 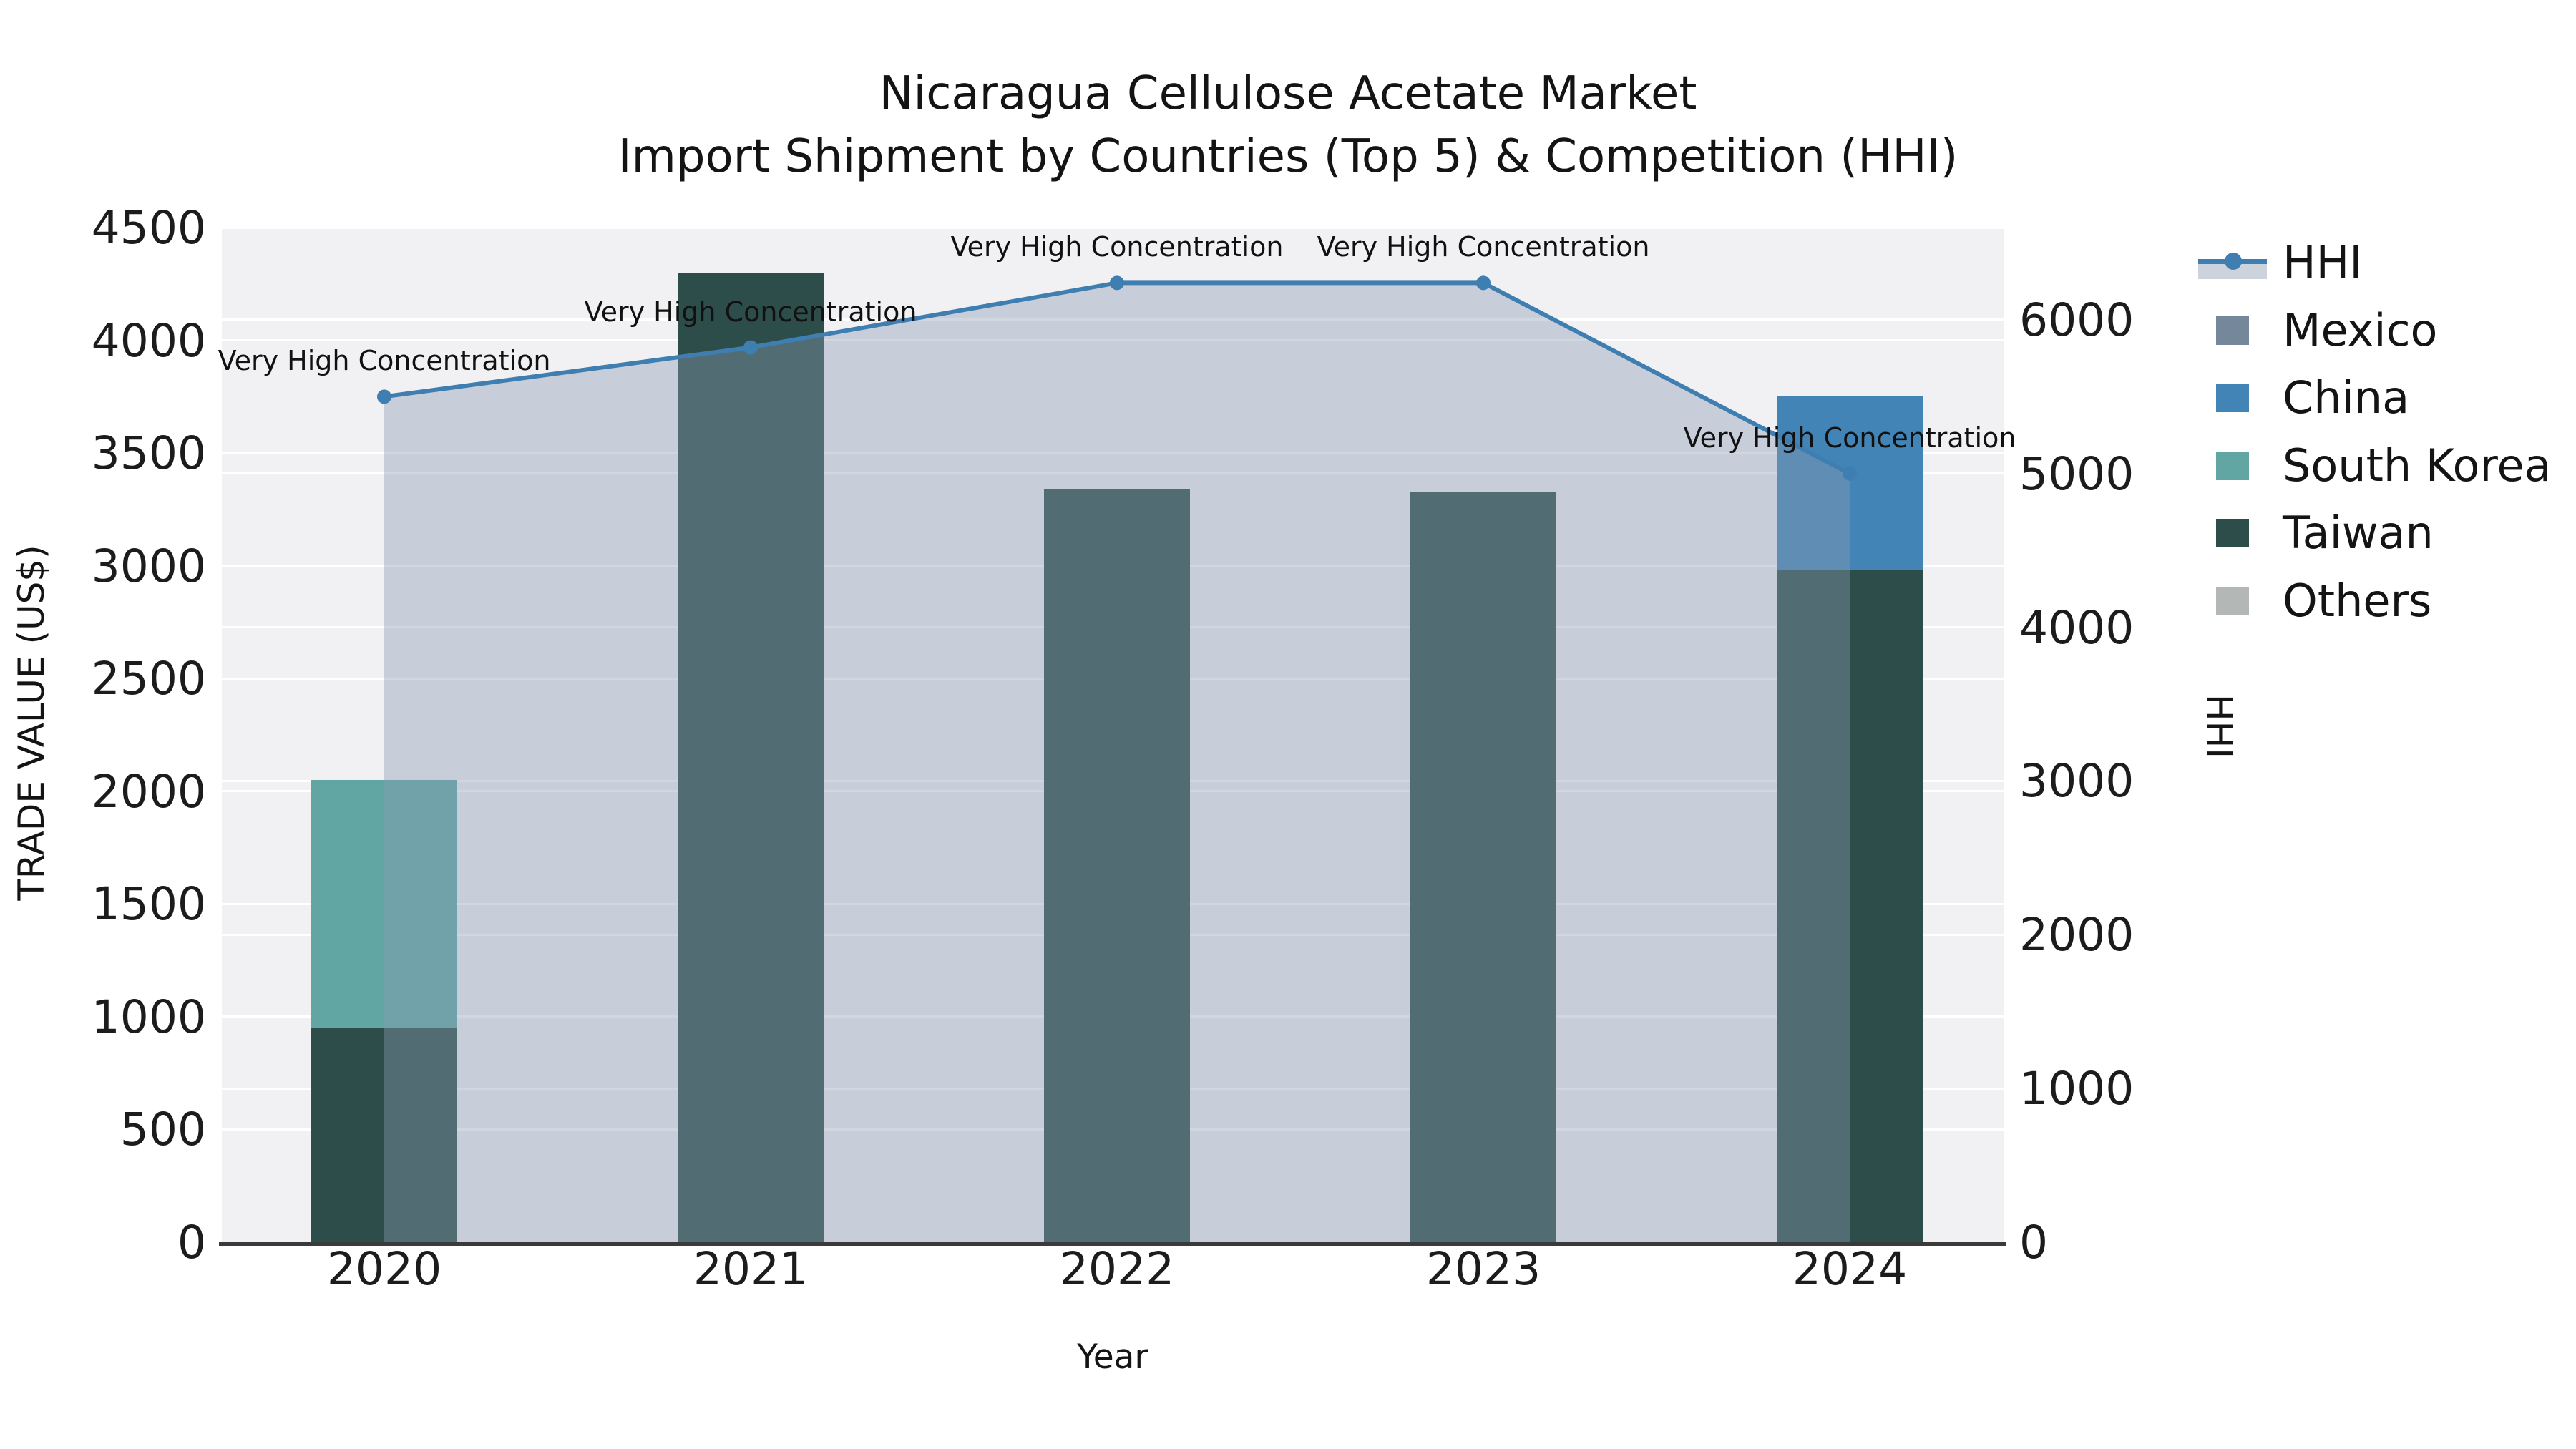 What do you see at coordinates (1117, 865) in the screenshot?
I see `bar-taiwan-2022` at bounding box center [1117, 865].